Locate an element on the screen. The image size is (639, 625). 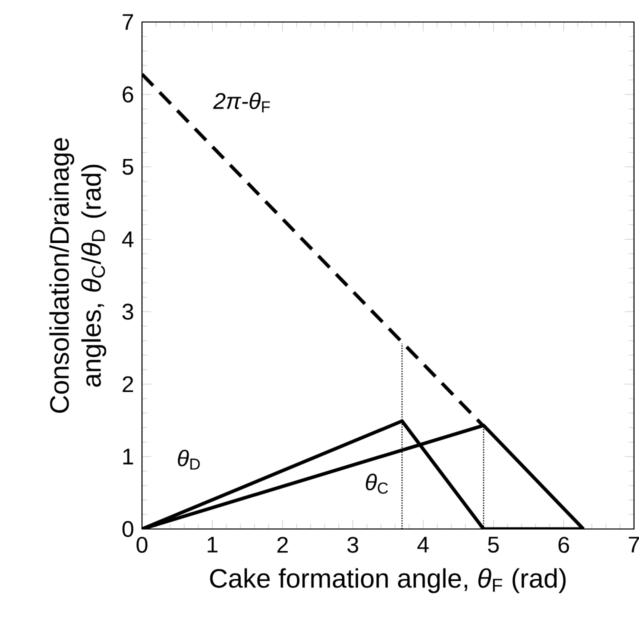
y-tick-label: 1 is located at coordinates (128, 456).